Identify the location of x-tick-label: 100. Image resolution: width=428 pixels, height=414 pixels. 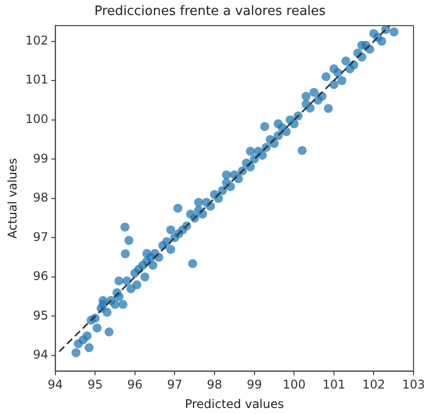
(294, 385).